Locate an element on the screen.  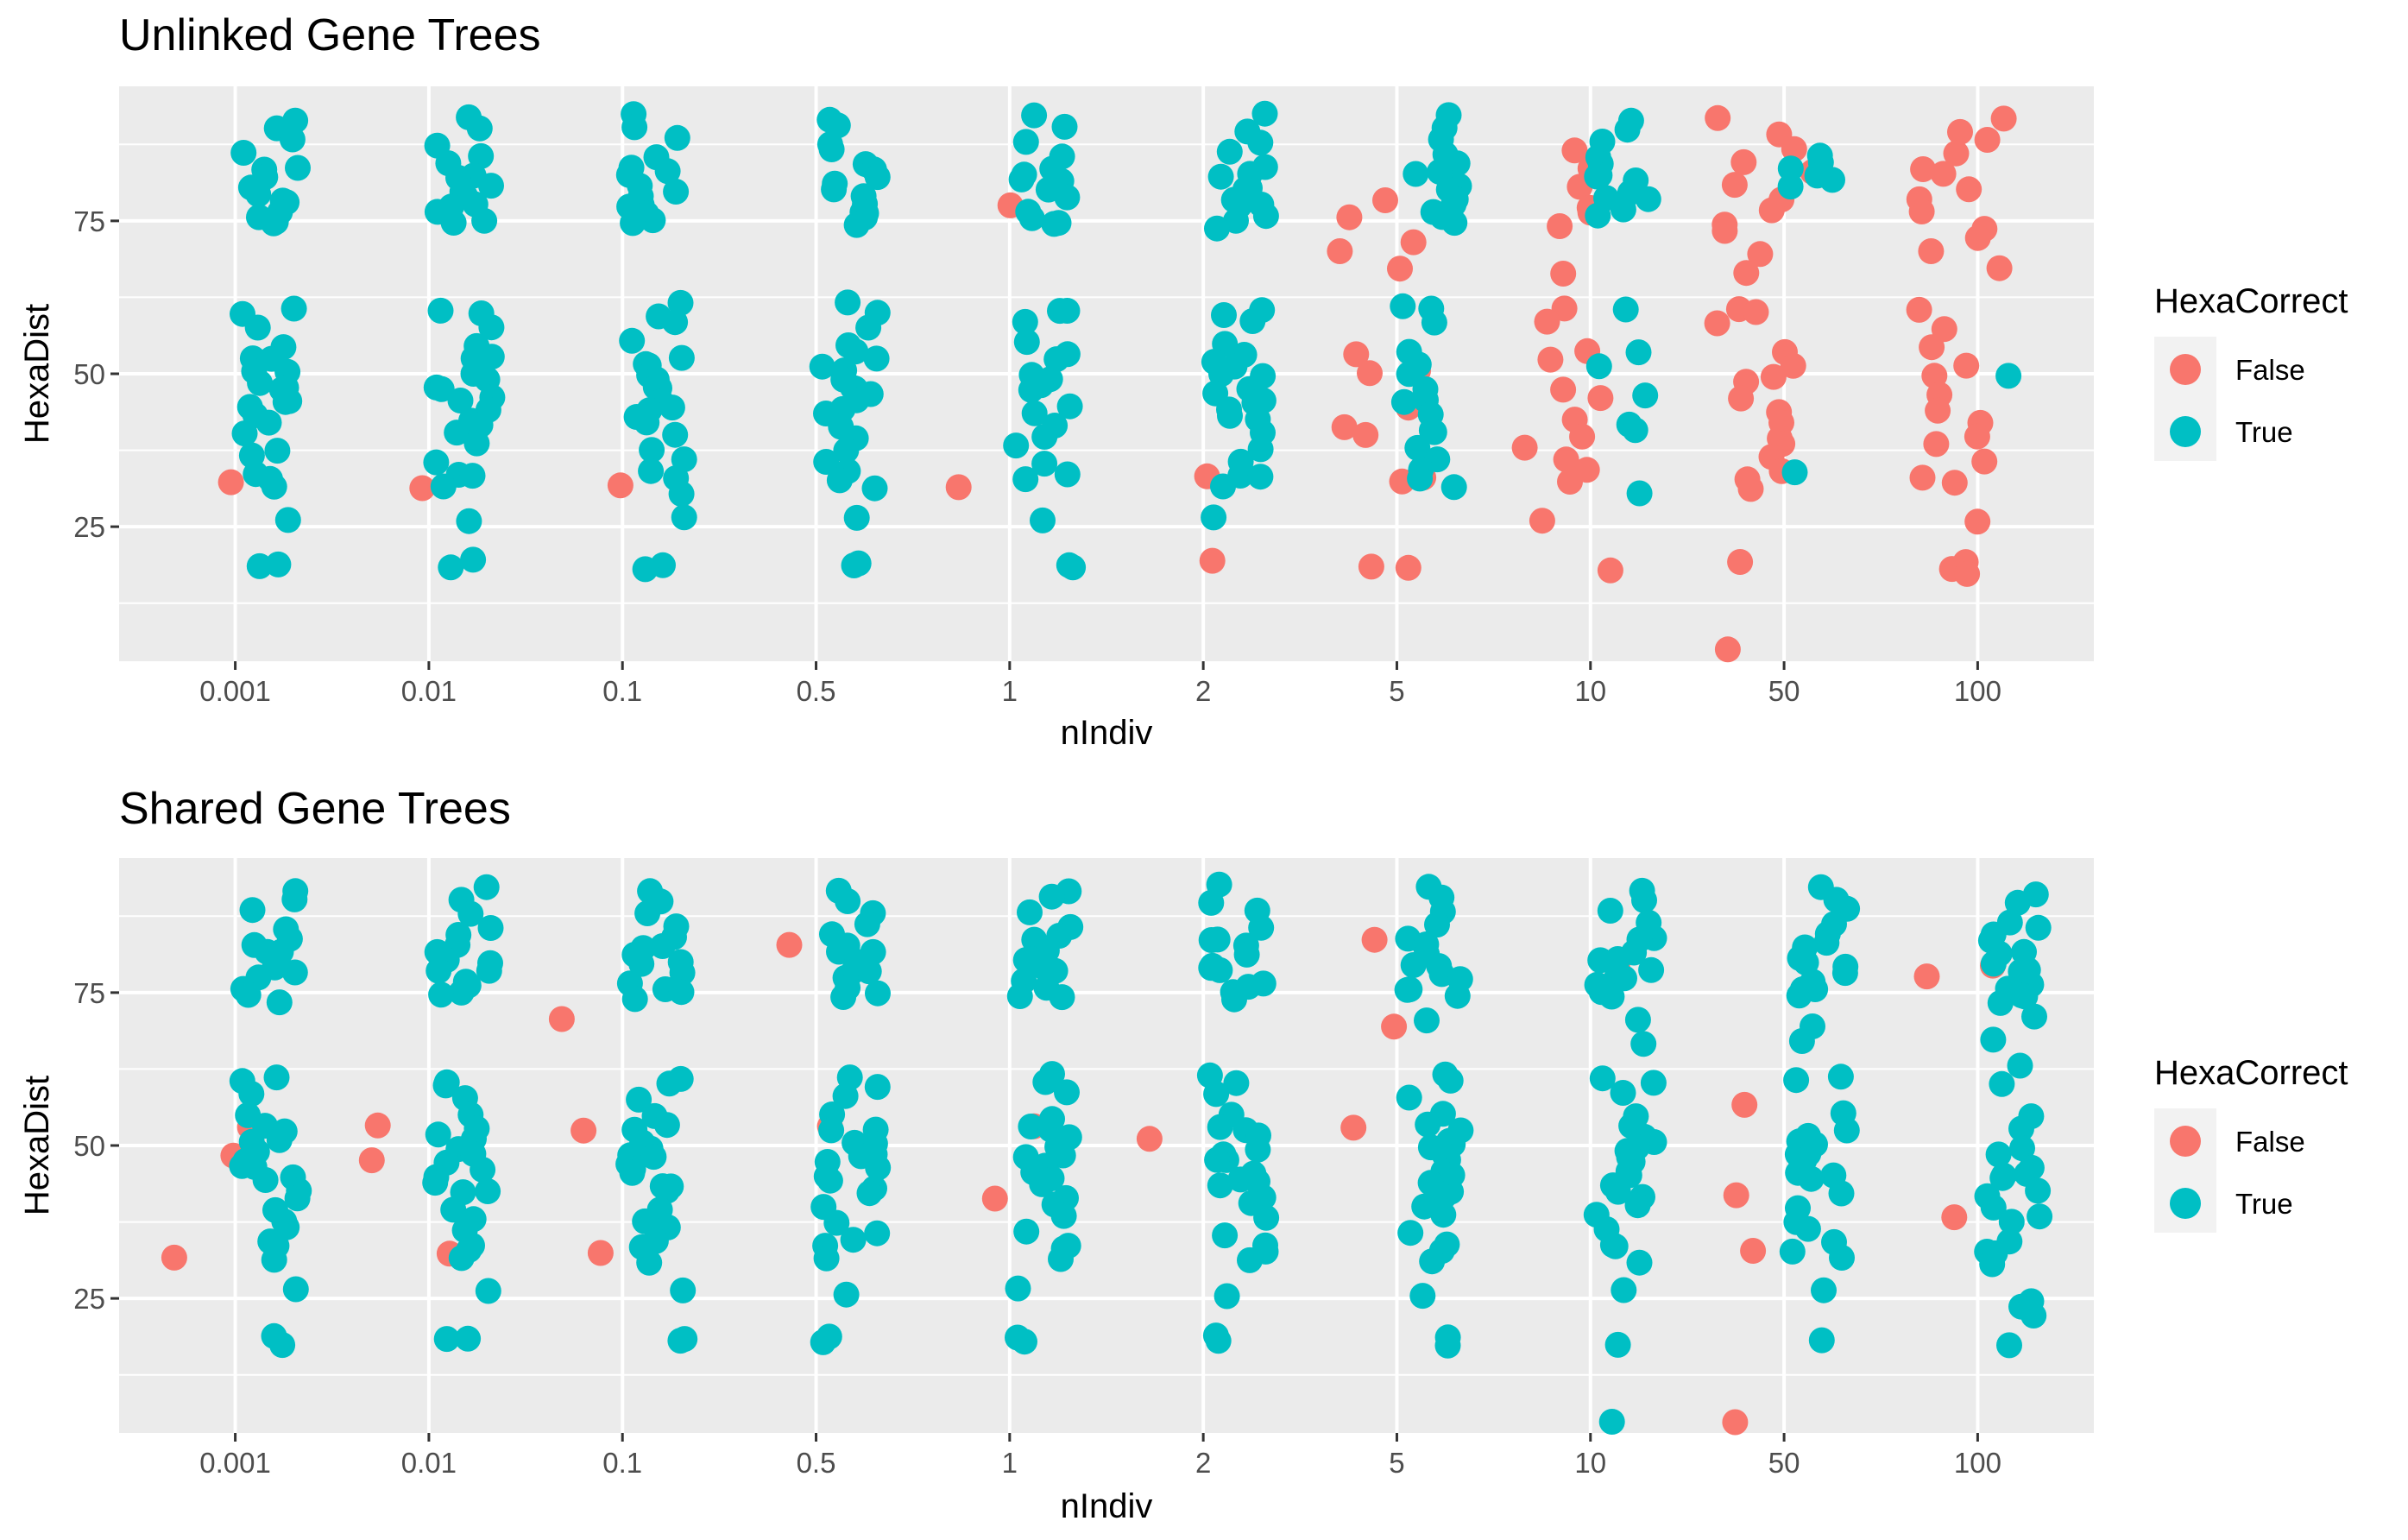
legend-label-false: False is located at coordinates (2270, 370).